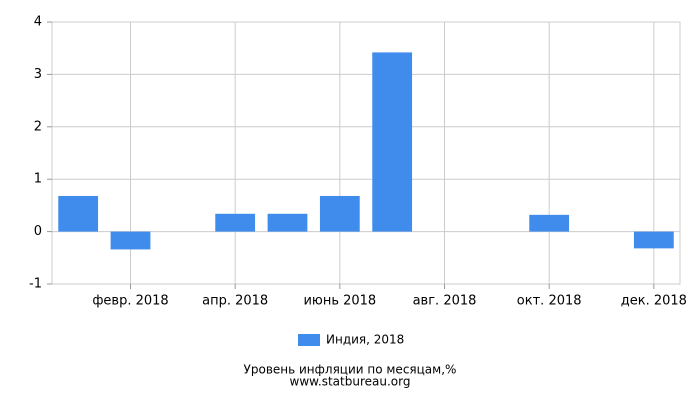  What do you see at coordinates (445, 301) in the screenshot?
I see `x-tick-label: авг. 2018` at bounding box center [445, 301].